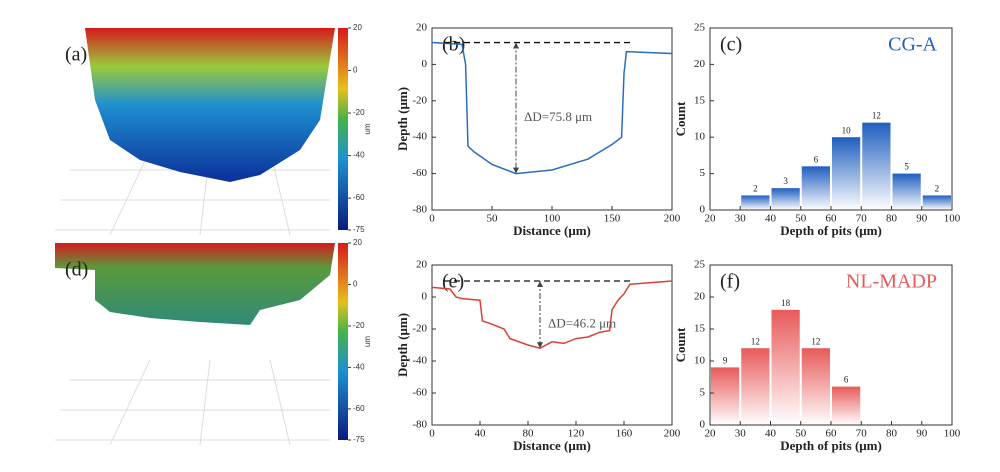  Describe the element at coordinates (680, 118) in the screenshot. I see `y-axis-label: Count` at that location.